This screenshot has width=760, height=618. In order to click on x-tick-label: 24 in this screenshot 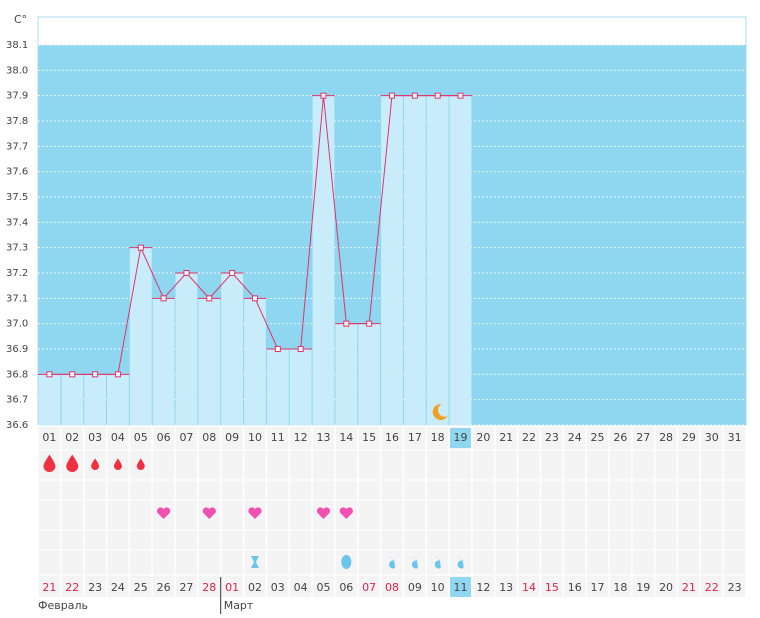, I will do `click(575, 437)`.